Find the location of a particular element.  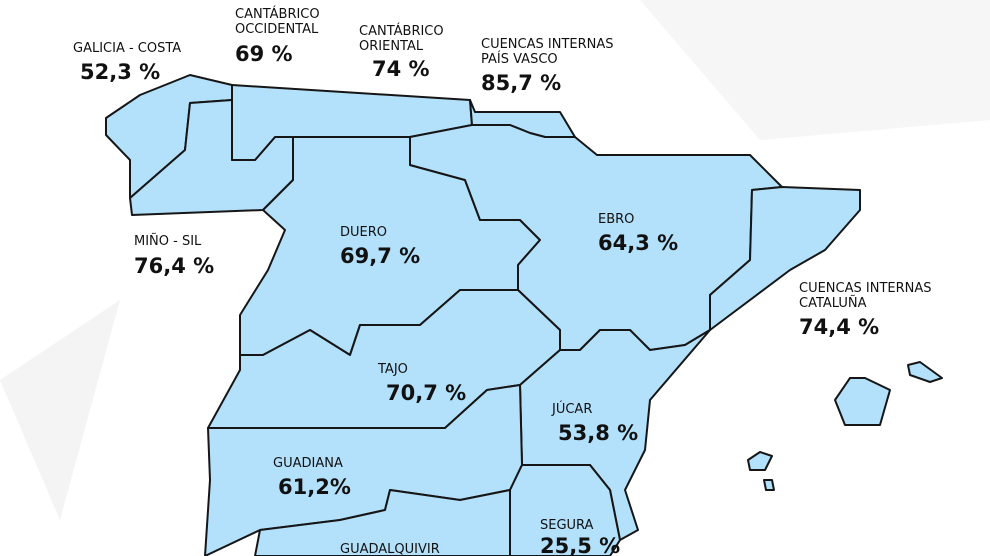

region-value: 64,3 % is located at coordinates (638, 243).